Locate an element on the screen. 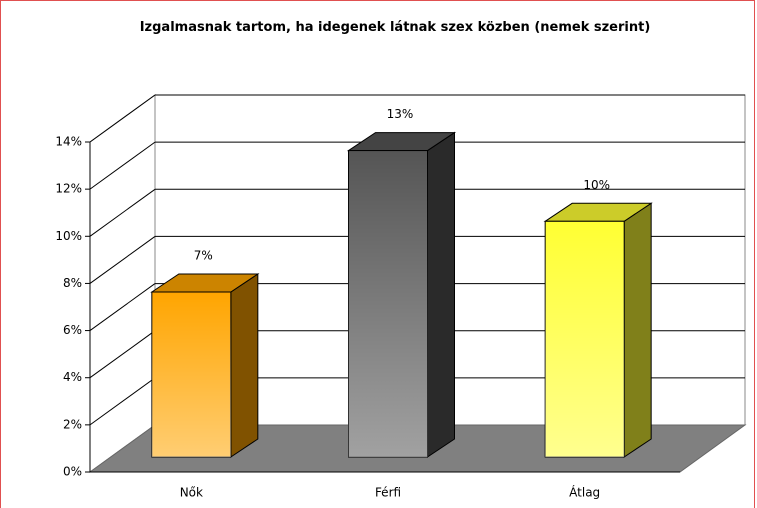 This screenshot has width=757, height=508. value-label: 7% is located at coordinates (203, 256).